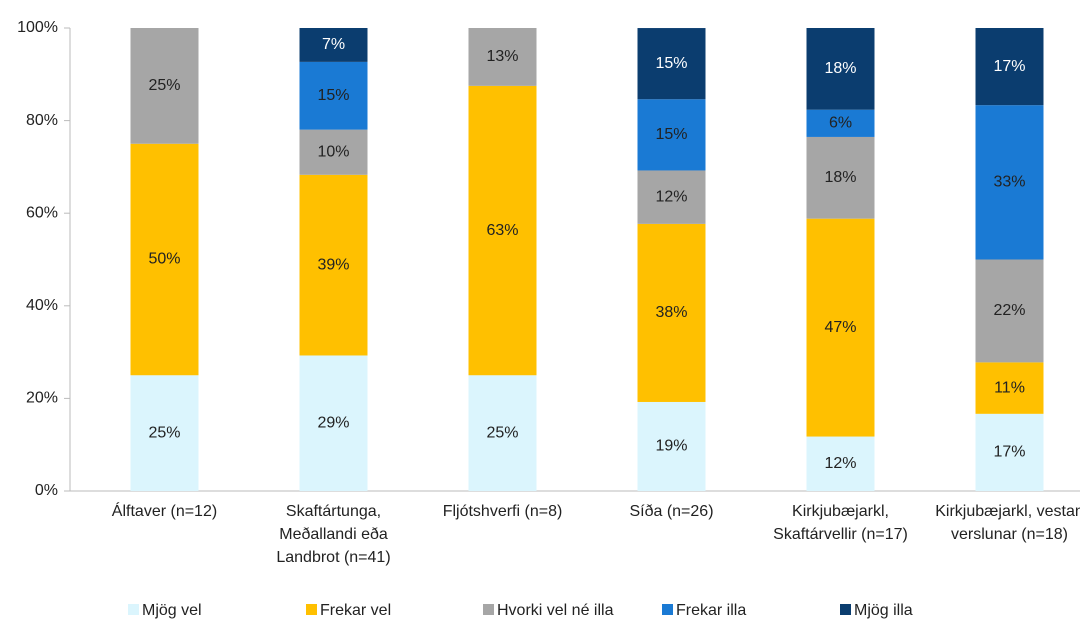 The image size is (1080, 628). I want to click on data-label: 29%, so click(333, 422).